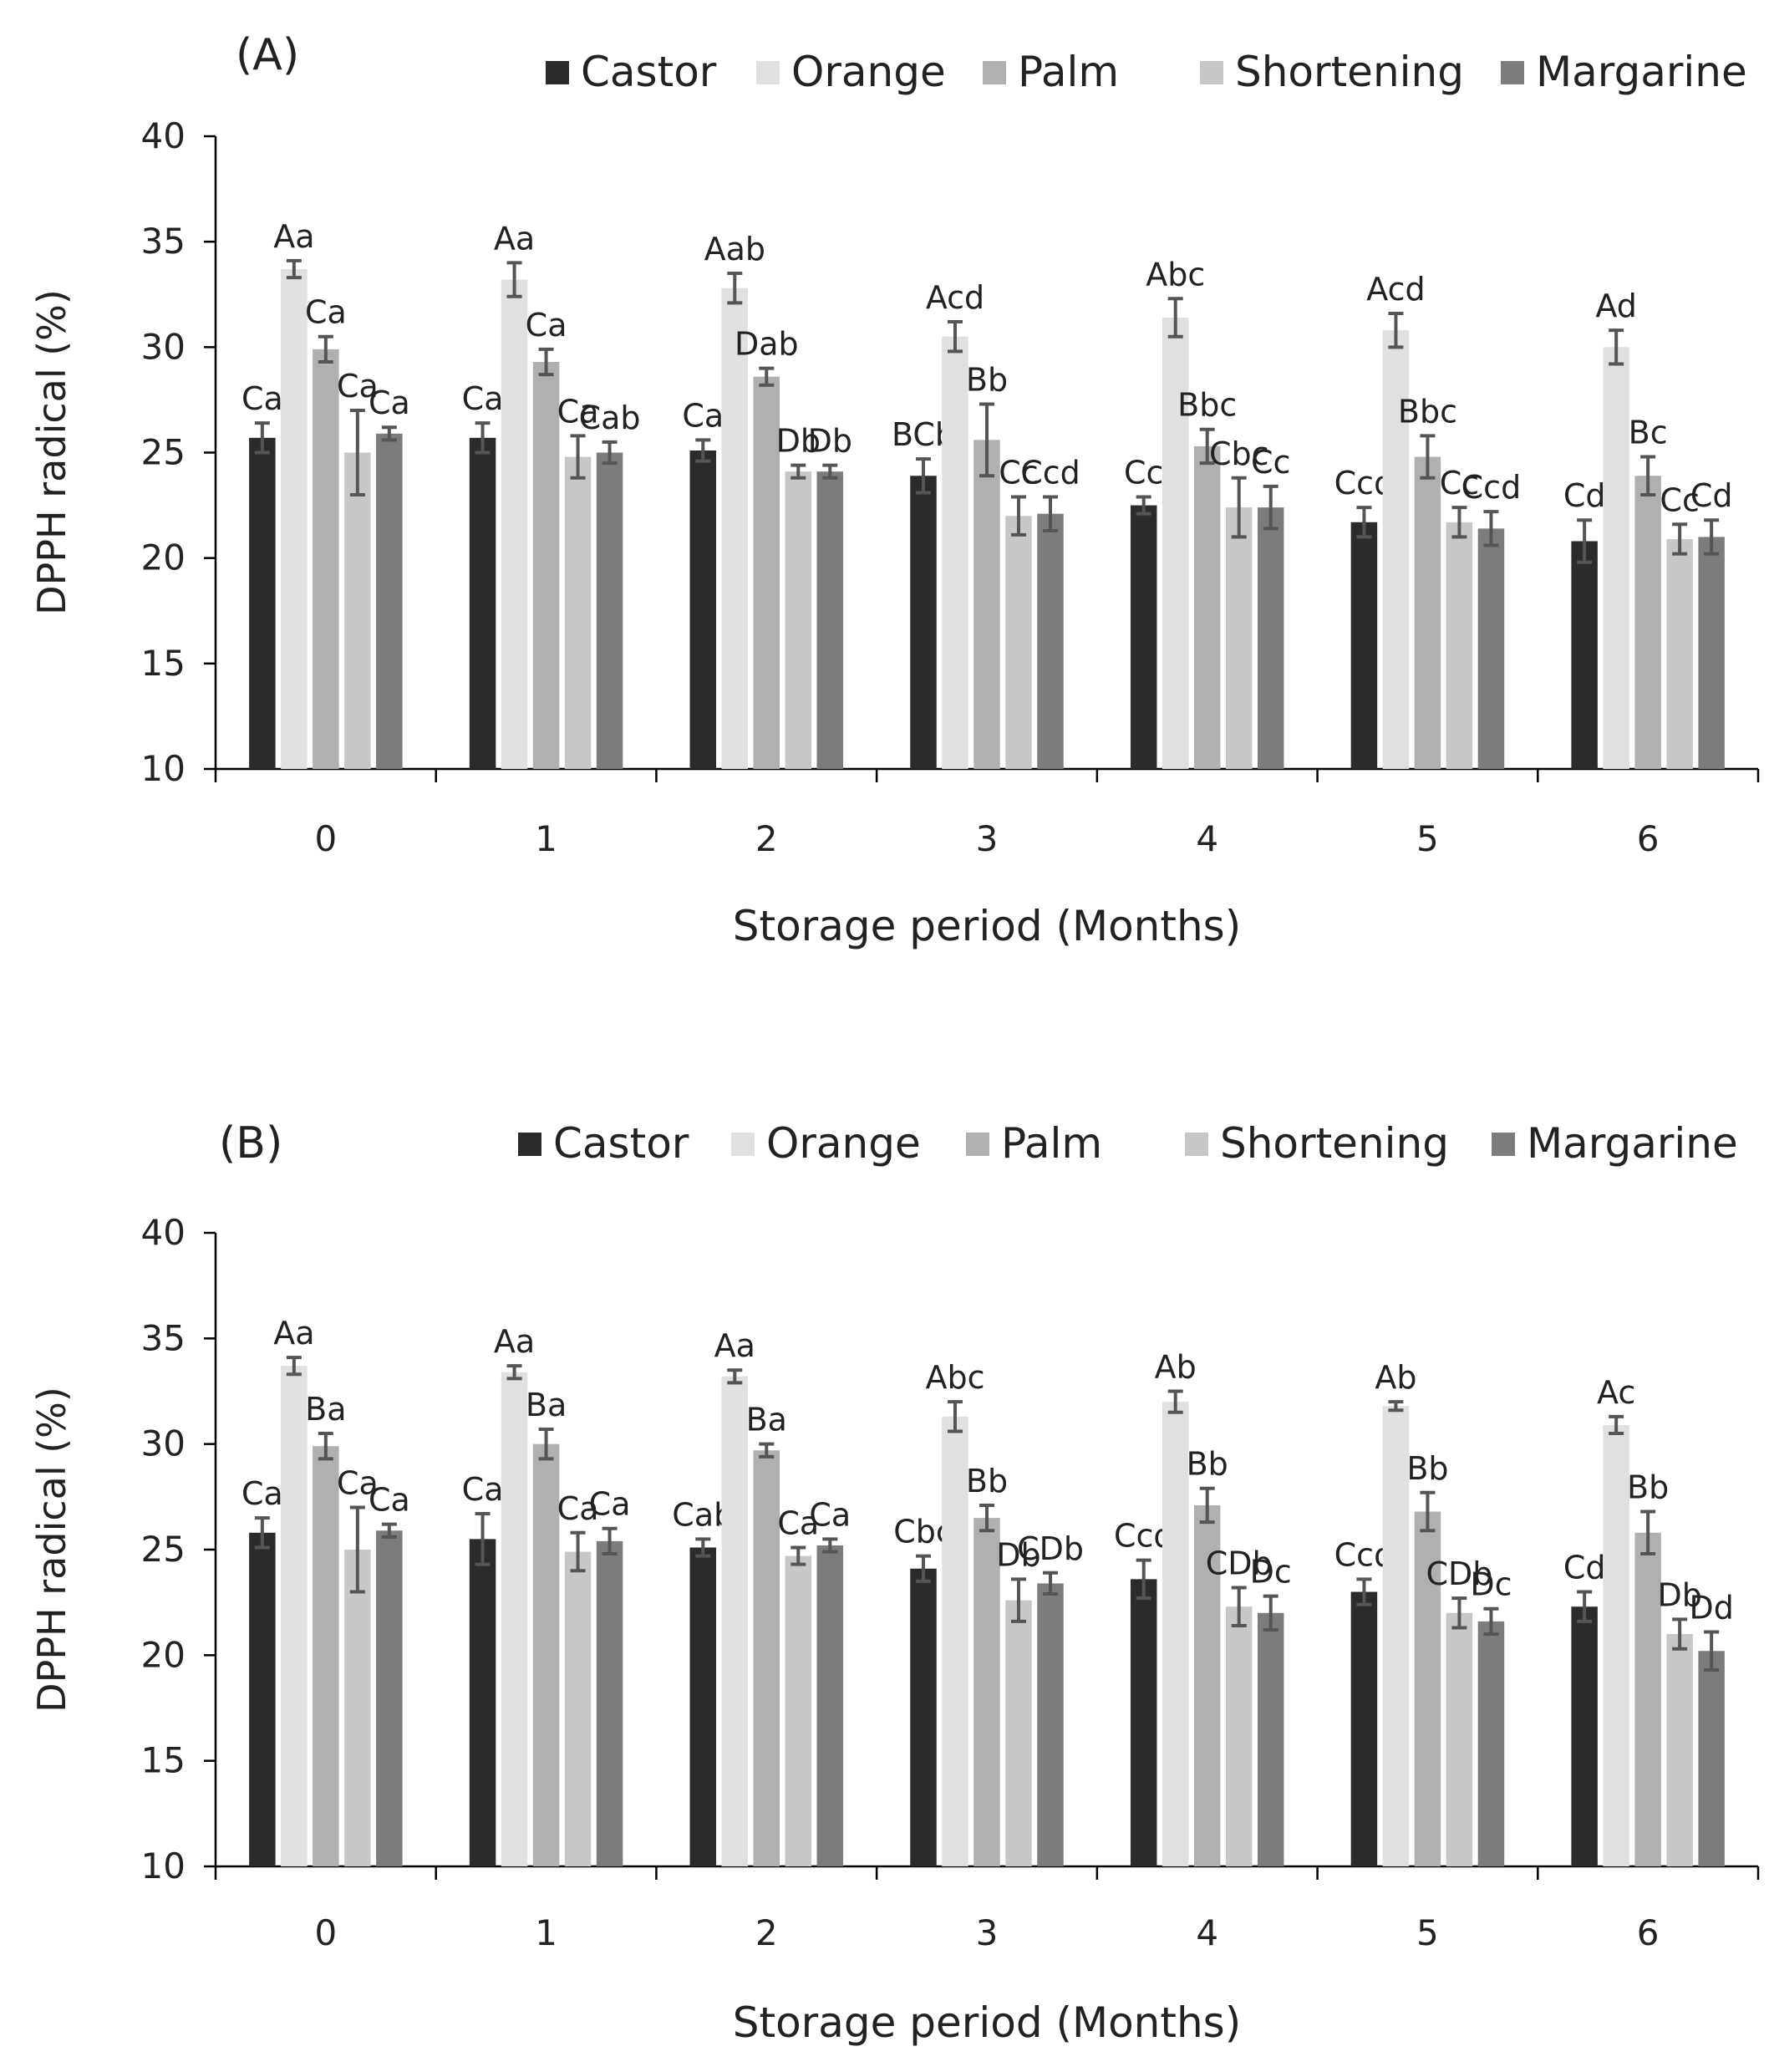 This screenshot has height=2072, width=1769. What do you see at coordinates (1018, 1554) in the screenshot?
I see `data-label: Db` at bounding box center [1018, 1554].